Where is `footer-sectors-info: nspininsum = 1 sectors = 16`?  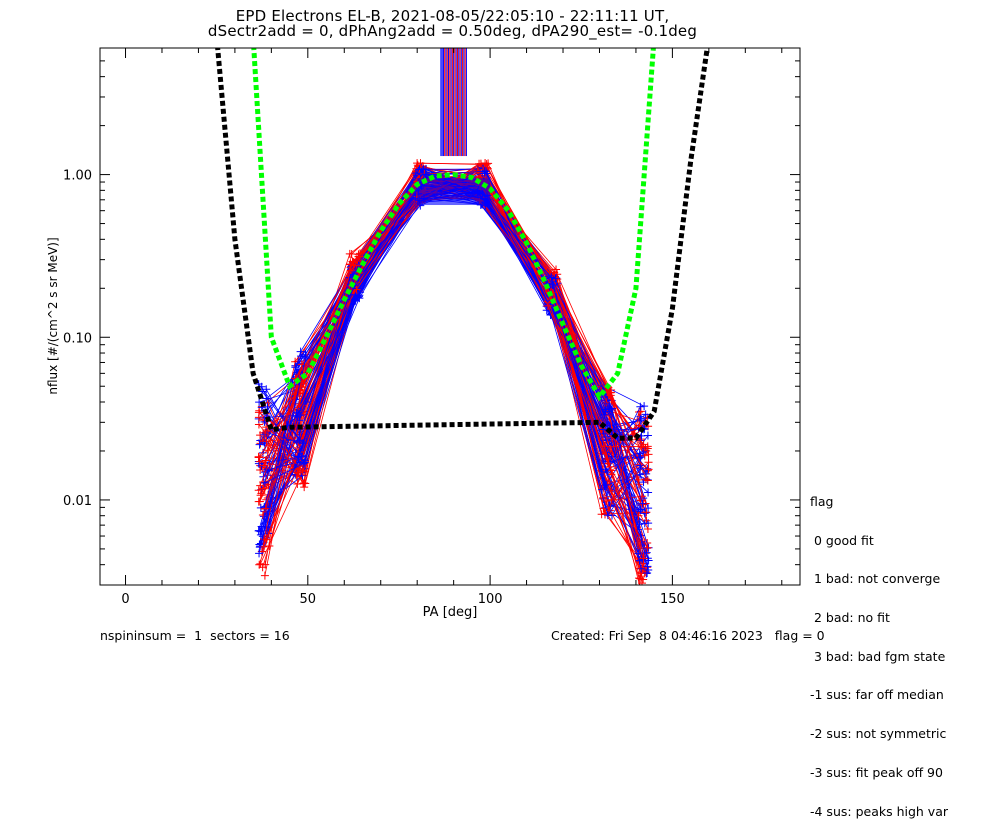
footer-sectors-info: nspininsum = 1 sectors = 16 is located at coordinates (195, 635).